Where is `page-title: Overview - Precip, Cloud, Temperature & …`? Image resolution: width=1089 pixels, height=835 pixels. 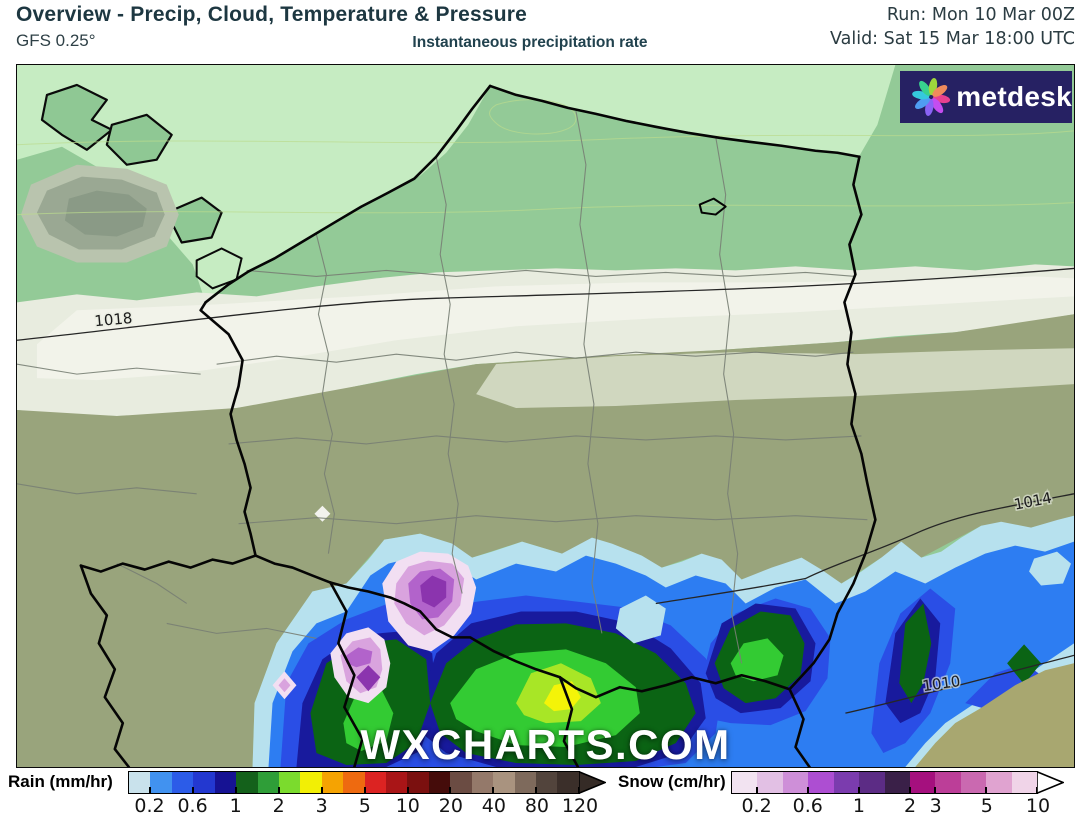
page-title: Overview - Precip, Cloud, Temperature & … is located at coordinates (272, 14).